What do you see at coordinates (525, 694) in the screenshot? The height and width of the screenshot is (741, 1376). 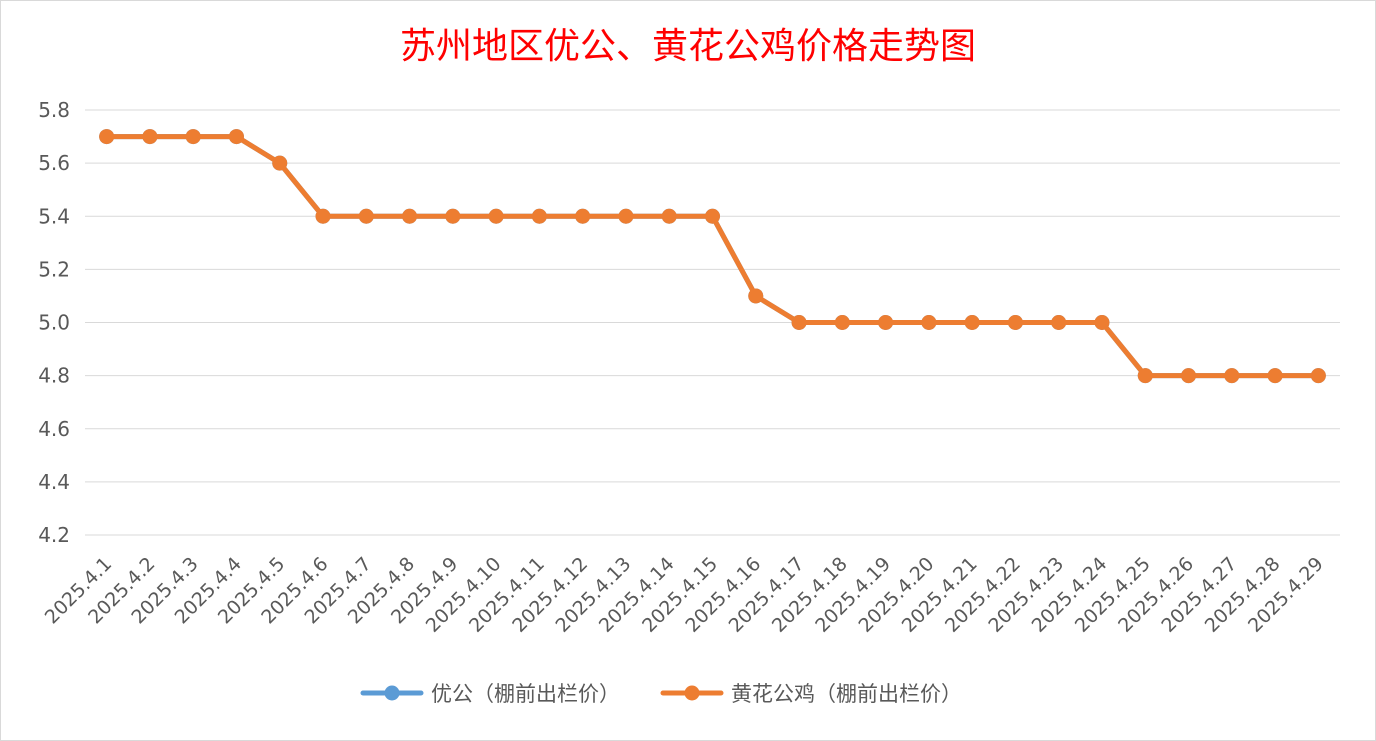 I see `legend-label: 优公（棚前出栏价）` at bounding box center [525, 694].